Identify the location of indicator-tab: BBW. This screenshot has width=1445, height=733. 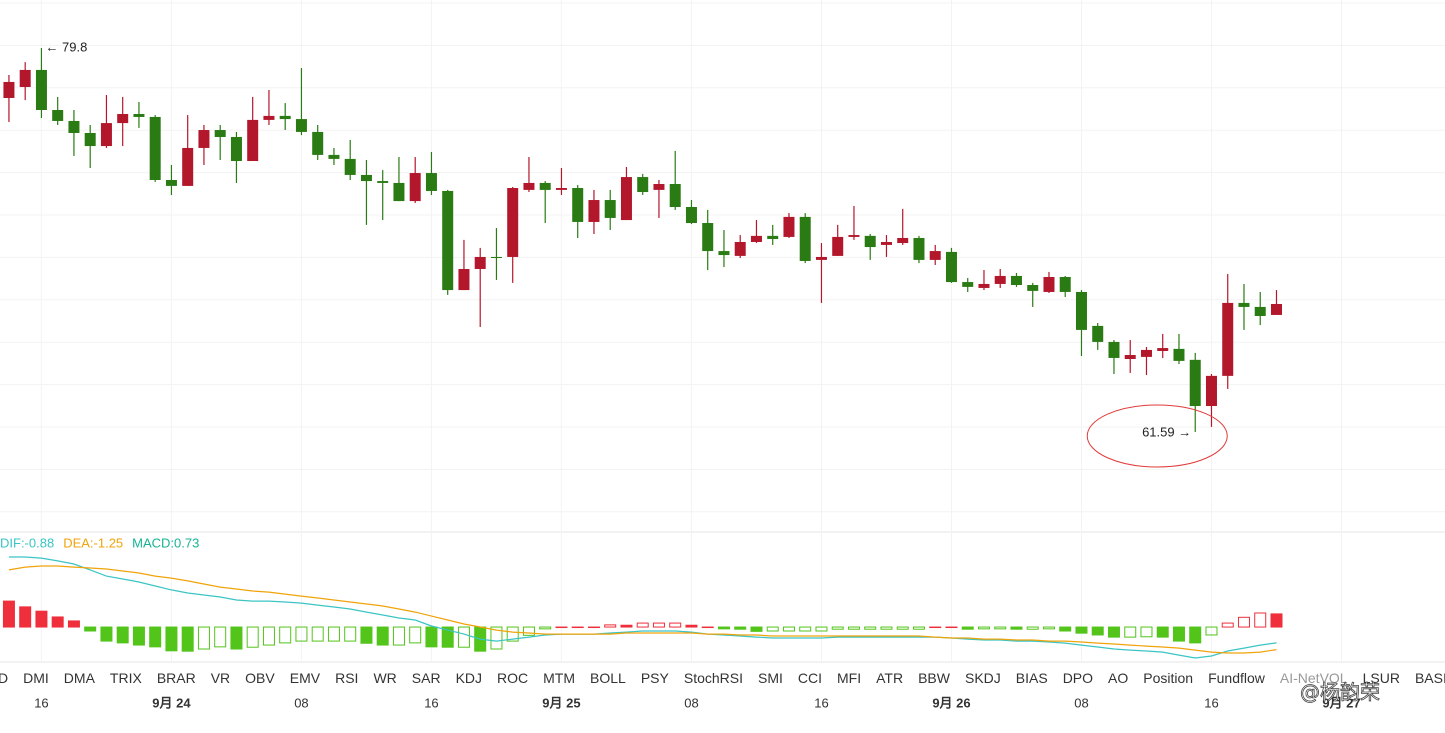
(934, 678).